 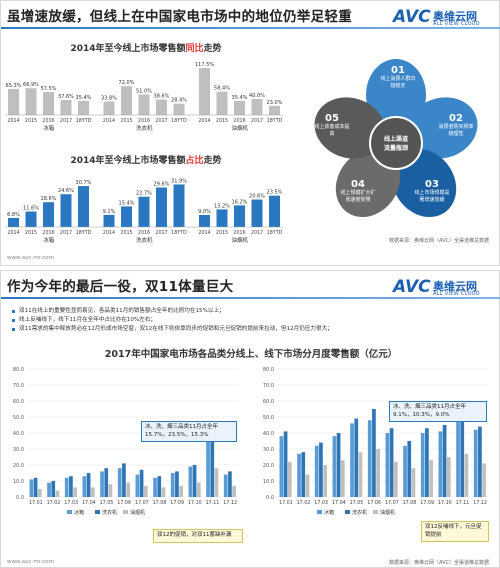 What do you see at coordinates (456, 118) in the screenshot?
I see `petal-number: 02` at bounding box center [456, 118].